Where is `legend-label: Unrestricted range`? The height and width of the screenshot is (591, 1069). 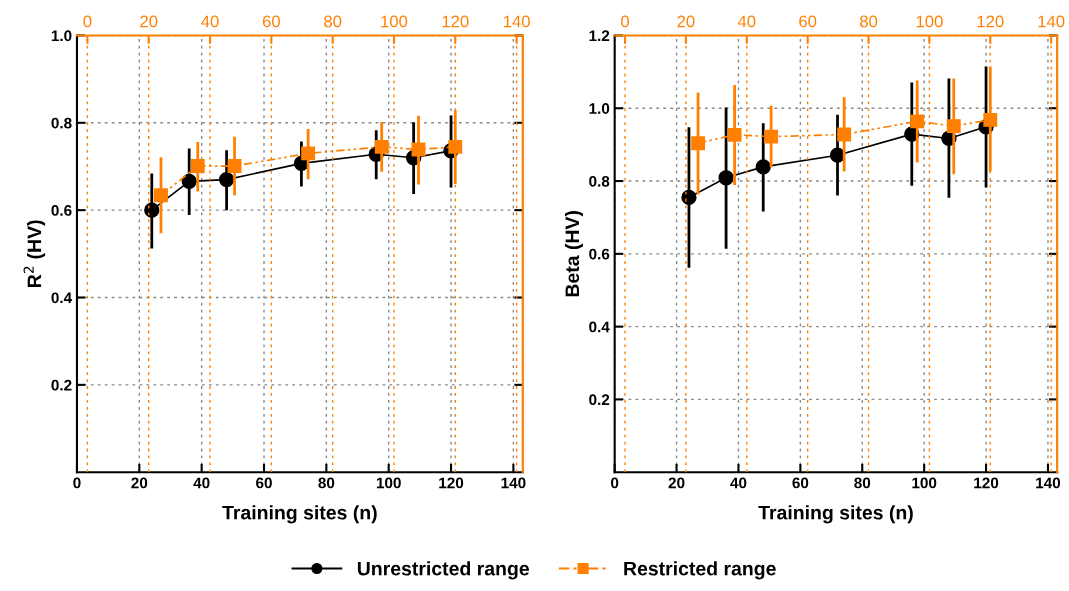 legend-label: Unrestricted range is located at coordinates (443, 570).